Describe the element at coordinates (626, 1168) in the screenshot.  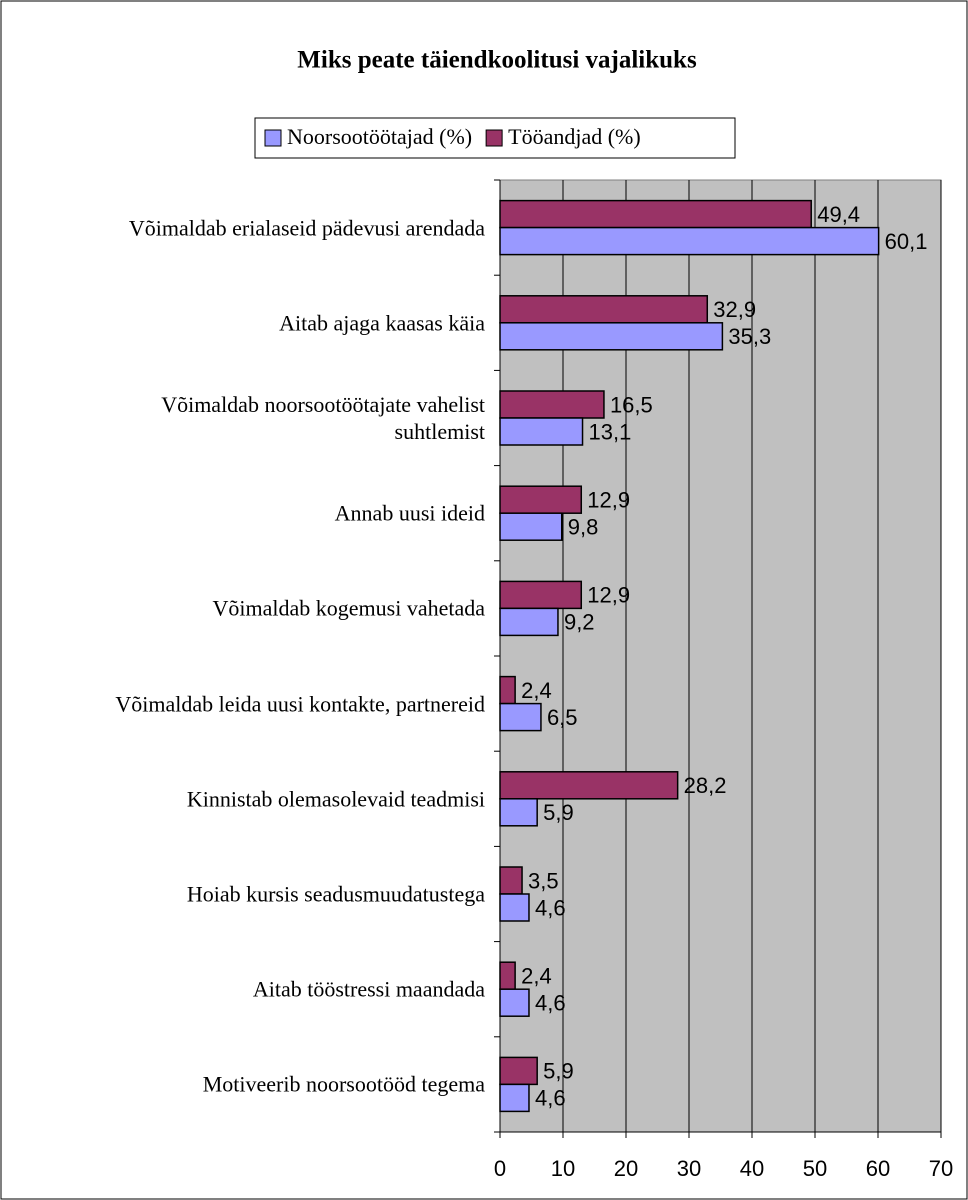
I see `x-tick-label: 20` at that location.